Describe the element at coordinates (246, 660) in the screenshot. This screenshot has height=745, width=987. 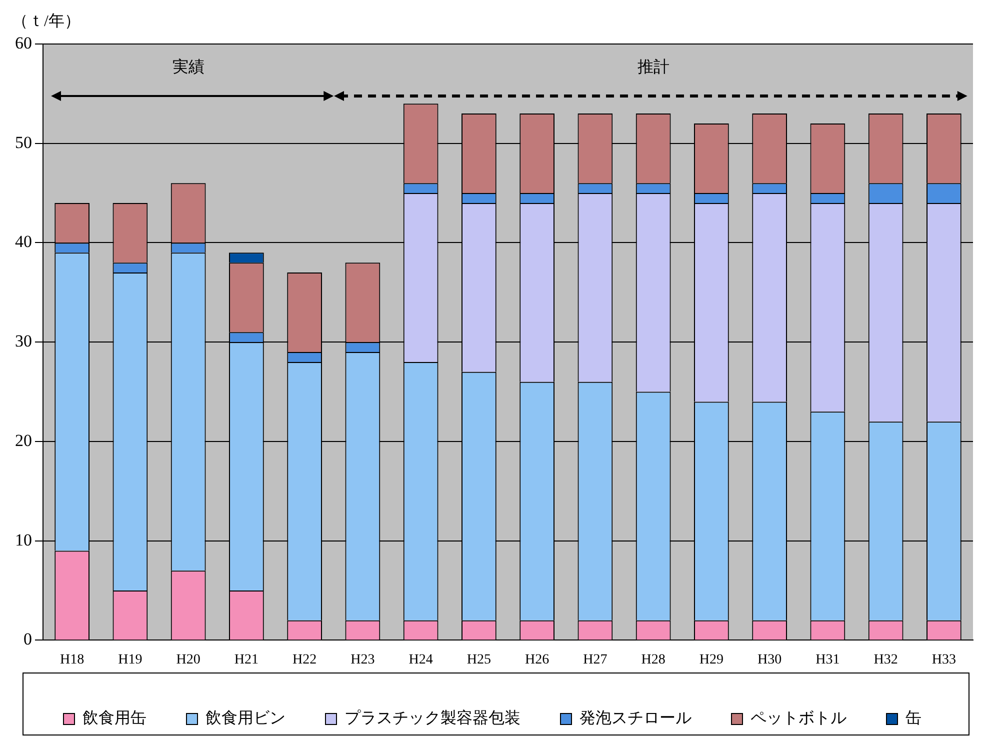
I see `x-tick-label: H21` at that location.